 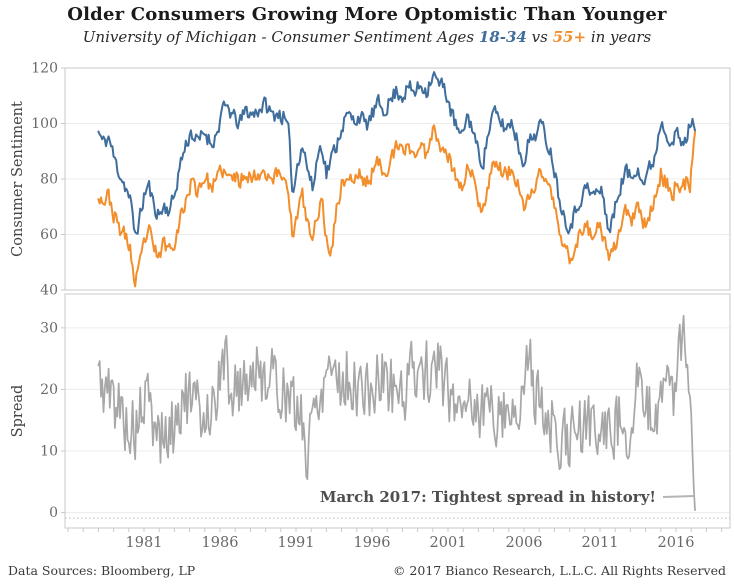 I want to click on x-tick-label: 1986, so click(x=220, y=543).